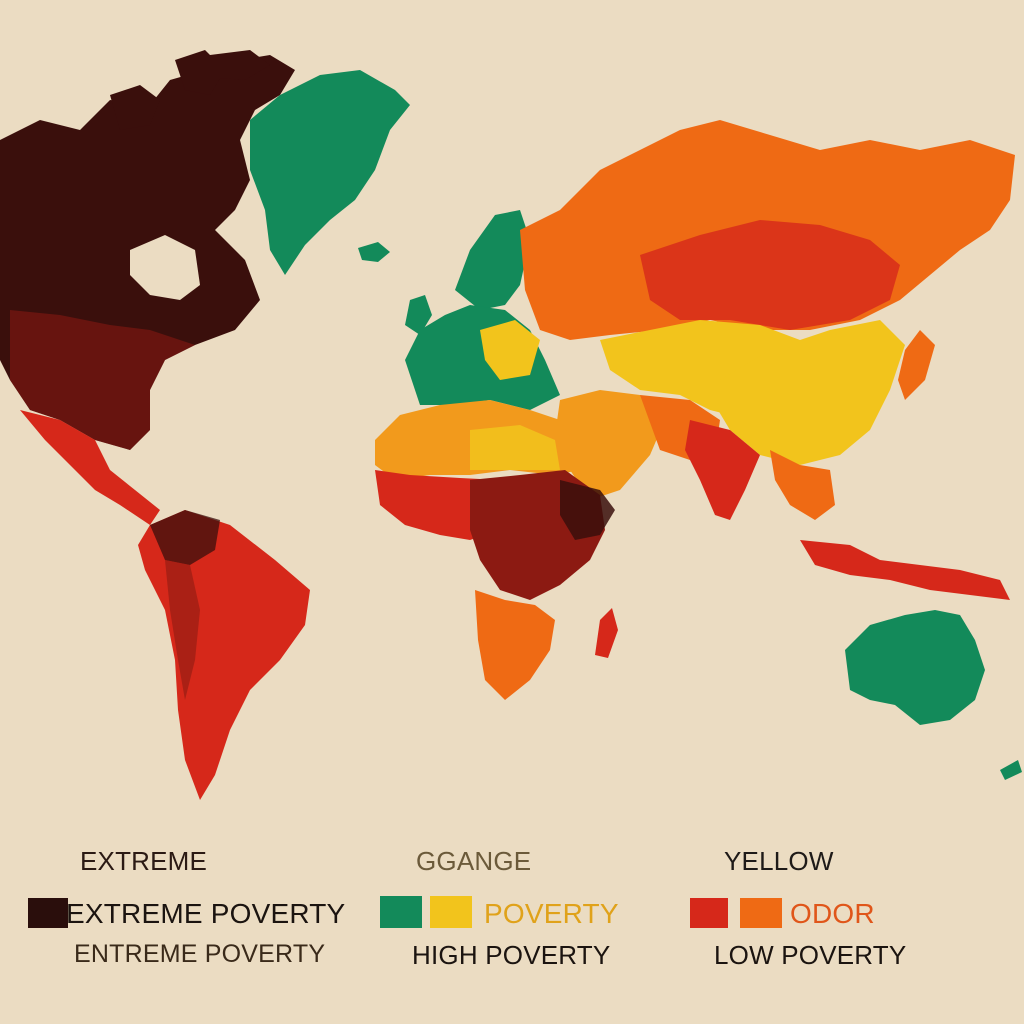 The height and width of the screenshot is (1024, 1024). I want to click on legend-header-extreme: EXTREME, so click(144, 861).